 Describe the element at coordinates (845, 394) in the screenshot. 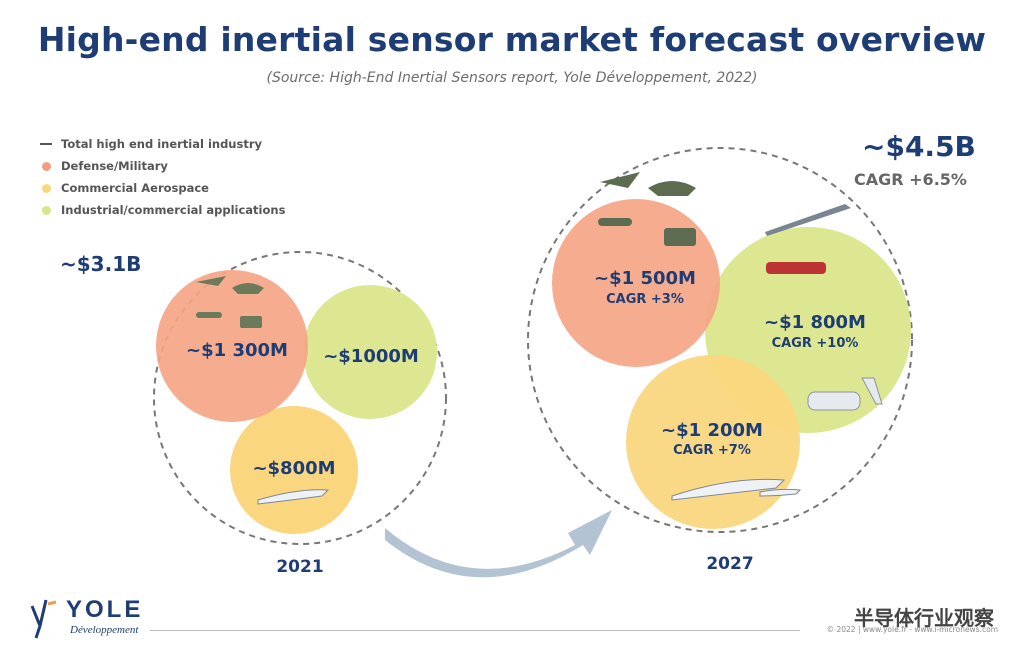

I see `car-robot-icon` at that location.